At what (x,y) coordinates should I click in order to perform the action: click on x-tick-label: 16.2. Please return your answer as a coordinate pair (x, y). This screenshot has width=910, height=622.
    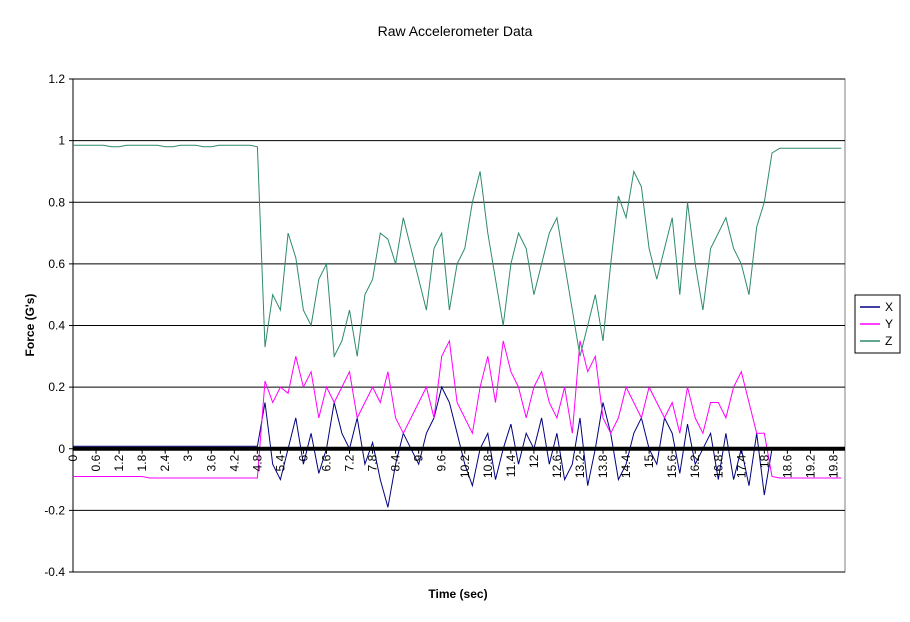
    Looking at the image, I should click on (695, 466).